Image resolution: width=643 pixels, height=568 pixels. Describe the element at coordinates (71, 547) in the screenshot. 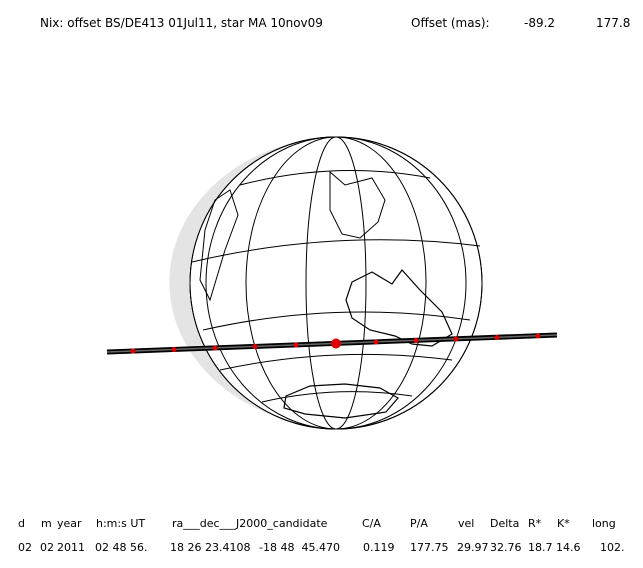

I see `cell: 2011` at that location.